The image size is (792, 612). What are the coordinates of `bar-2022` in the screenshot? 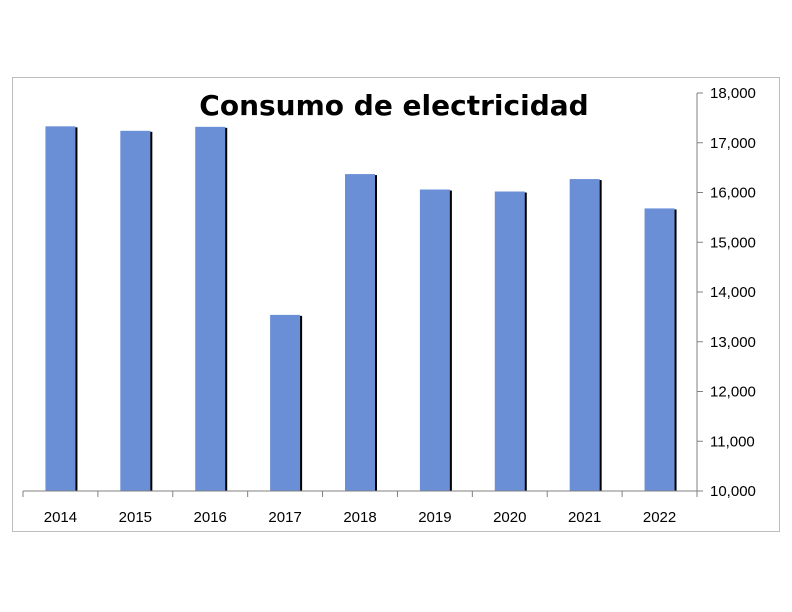 It's located at (659, 350).